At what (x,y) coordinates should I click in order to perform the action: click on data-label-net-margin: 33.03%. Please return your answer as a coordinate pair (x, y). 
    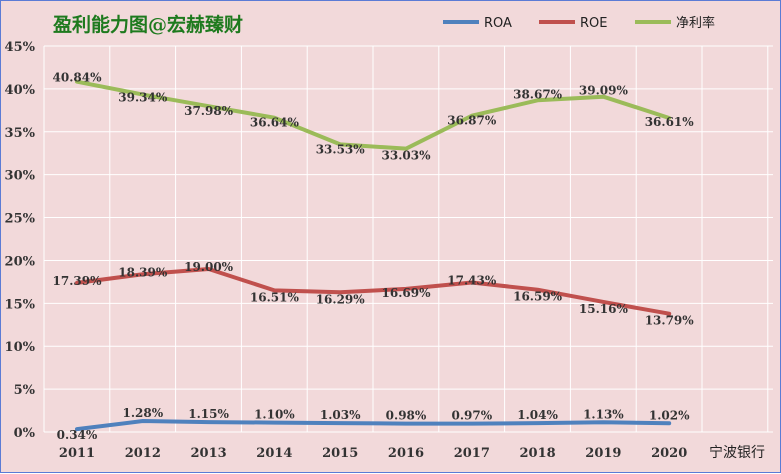
    Looking at the image, I should click on (407, 156).